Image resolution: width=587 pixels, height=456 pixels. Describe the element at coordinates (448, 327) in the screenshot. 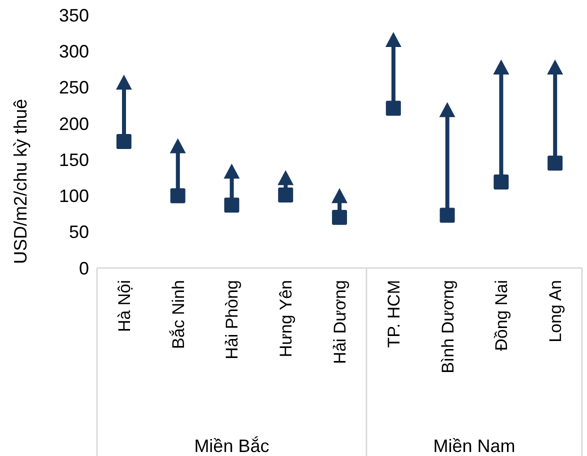

I see `x-tick-label: Bình Dương` at that location.